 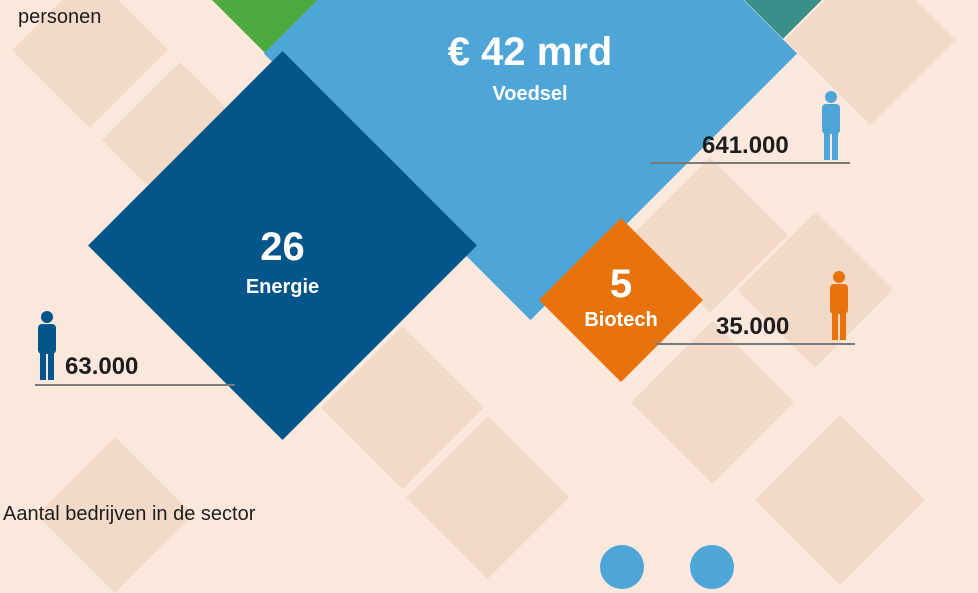 What do you see at coordinates (745, 145) in the screenshot?
I see `voedsel-employees: 641.000` at bounding box center [745, 145].